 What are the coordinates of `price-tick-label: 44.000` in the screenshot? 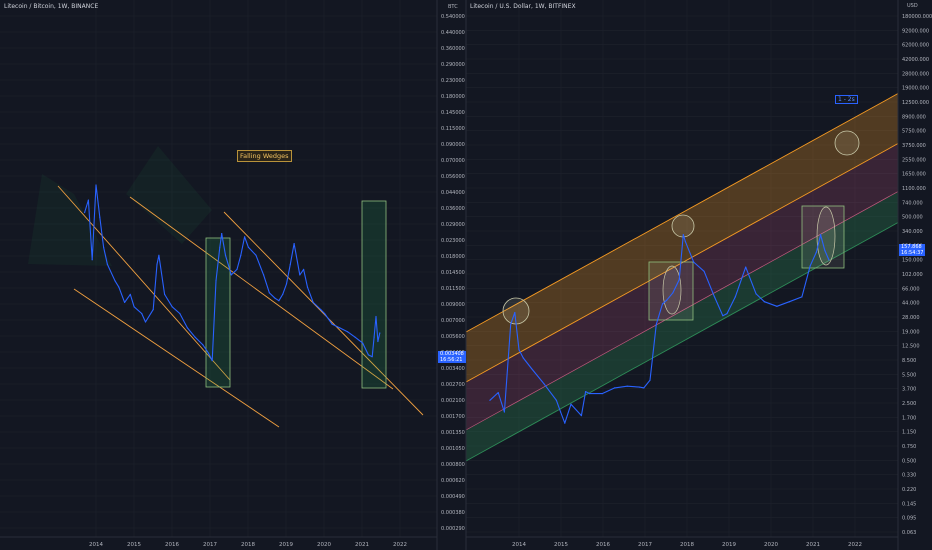 It's located at (911, 304).